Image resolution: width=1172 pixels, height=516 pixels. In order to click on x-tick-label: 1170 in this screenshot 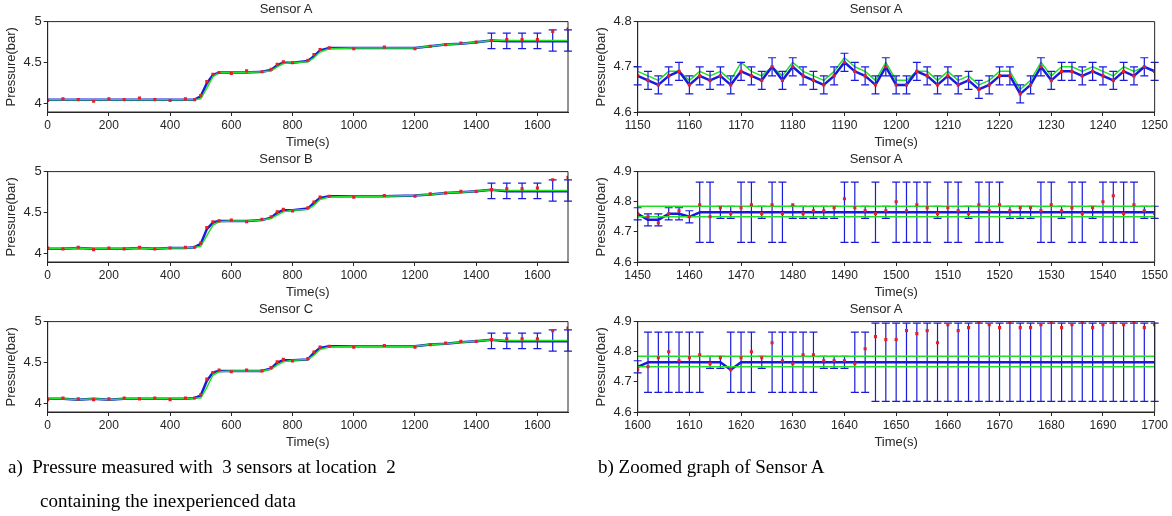, I will do `click(741, 124)`.